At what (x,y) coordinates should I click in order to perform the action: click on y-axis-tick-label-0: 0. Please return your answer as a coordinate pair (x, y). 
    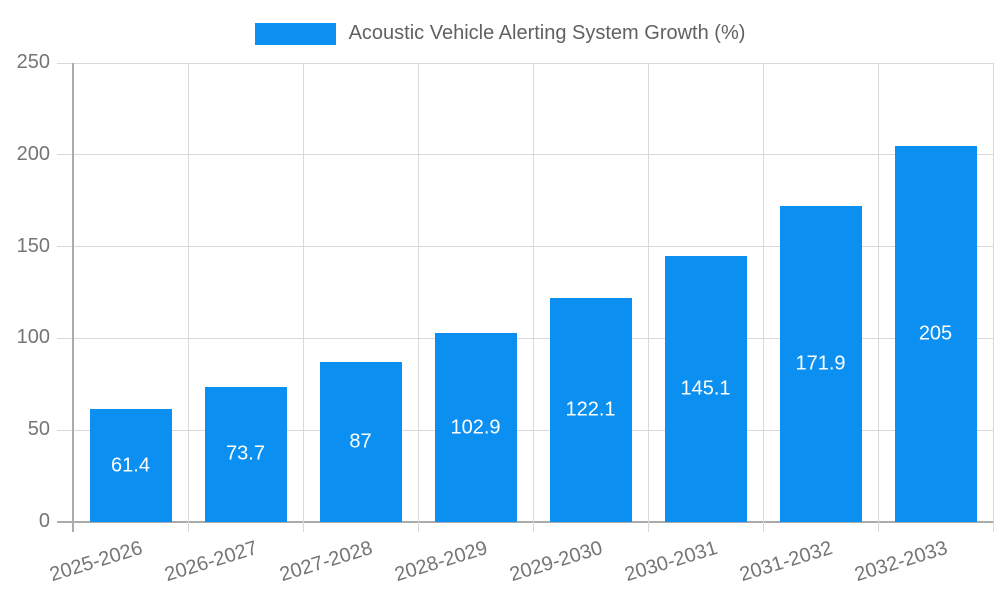
    Looking at the image, I should click on (44, 521).